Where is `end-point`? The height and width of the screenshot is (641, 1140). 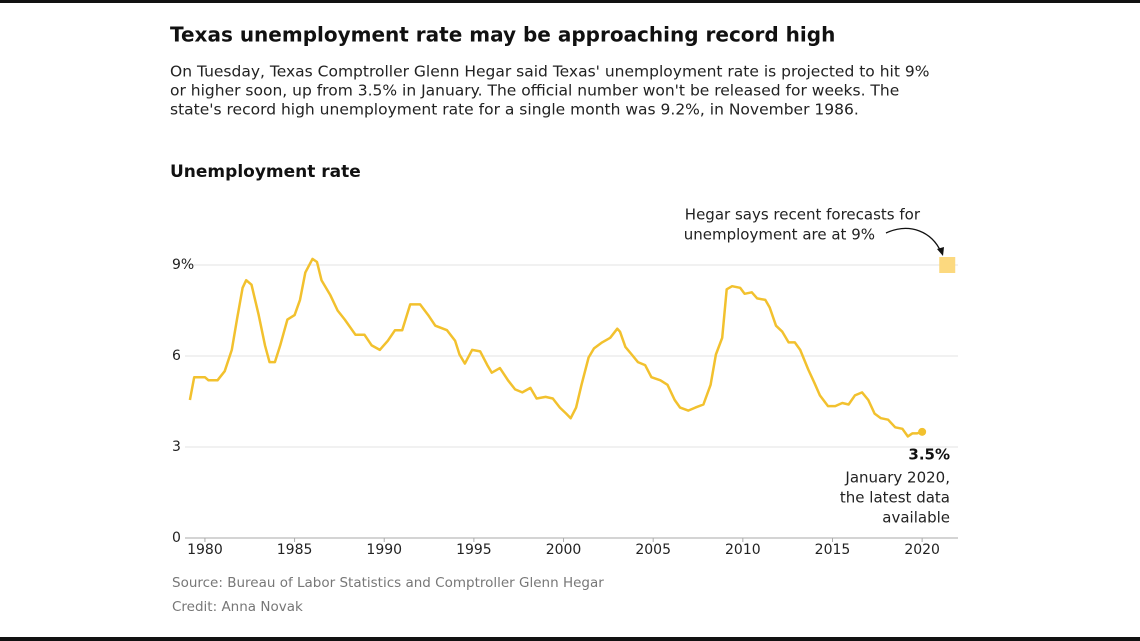
end-point is located at coordinates (922, 431).